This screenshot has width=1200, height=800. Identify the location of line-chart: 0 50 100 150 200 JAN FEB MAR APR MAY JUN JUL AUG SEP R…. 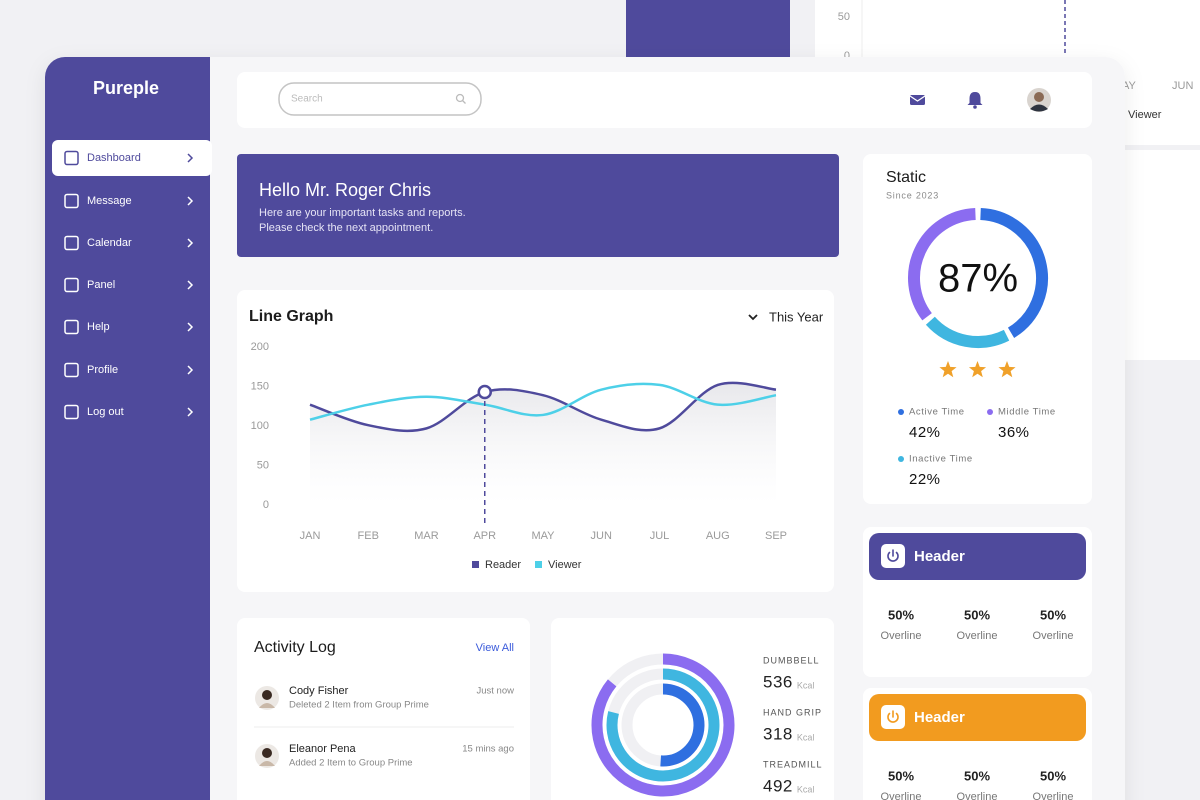
(519, 456).